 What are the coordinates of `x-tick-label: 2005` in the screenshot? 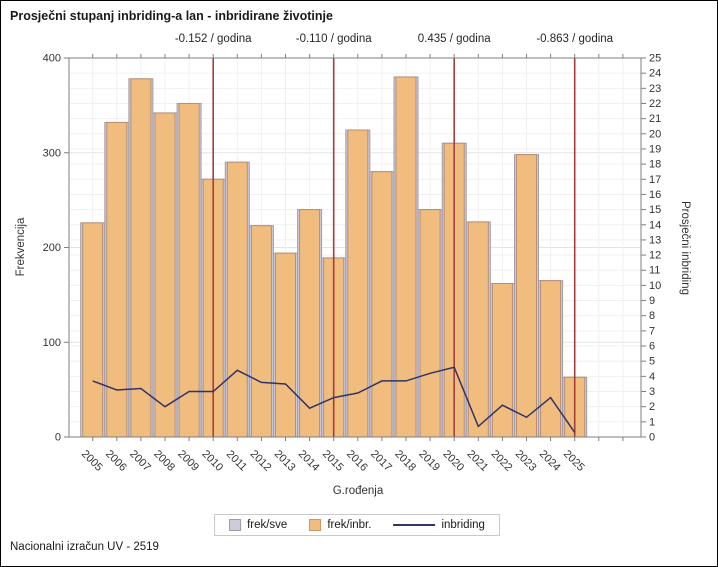 It's located at (92, 461).